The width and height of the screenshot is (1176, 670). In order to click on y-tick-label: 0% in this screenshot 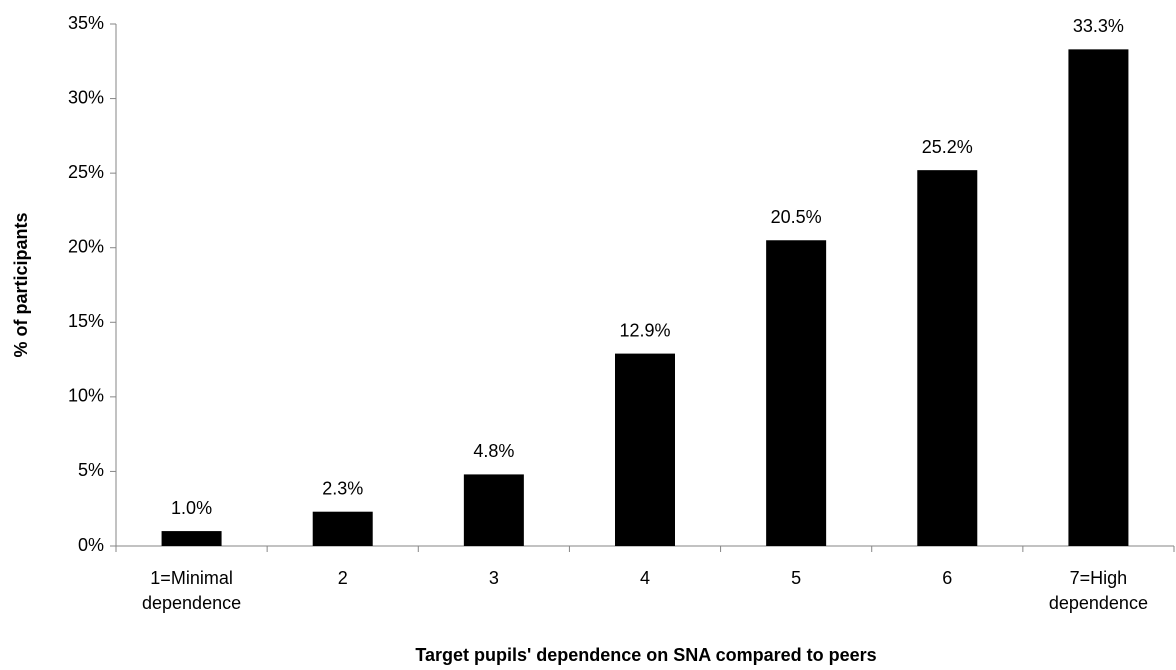, I will do `click(91, 545)`.